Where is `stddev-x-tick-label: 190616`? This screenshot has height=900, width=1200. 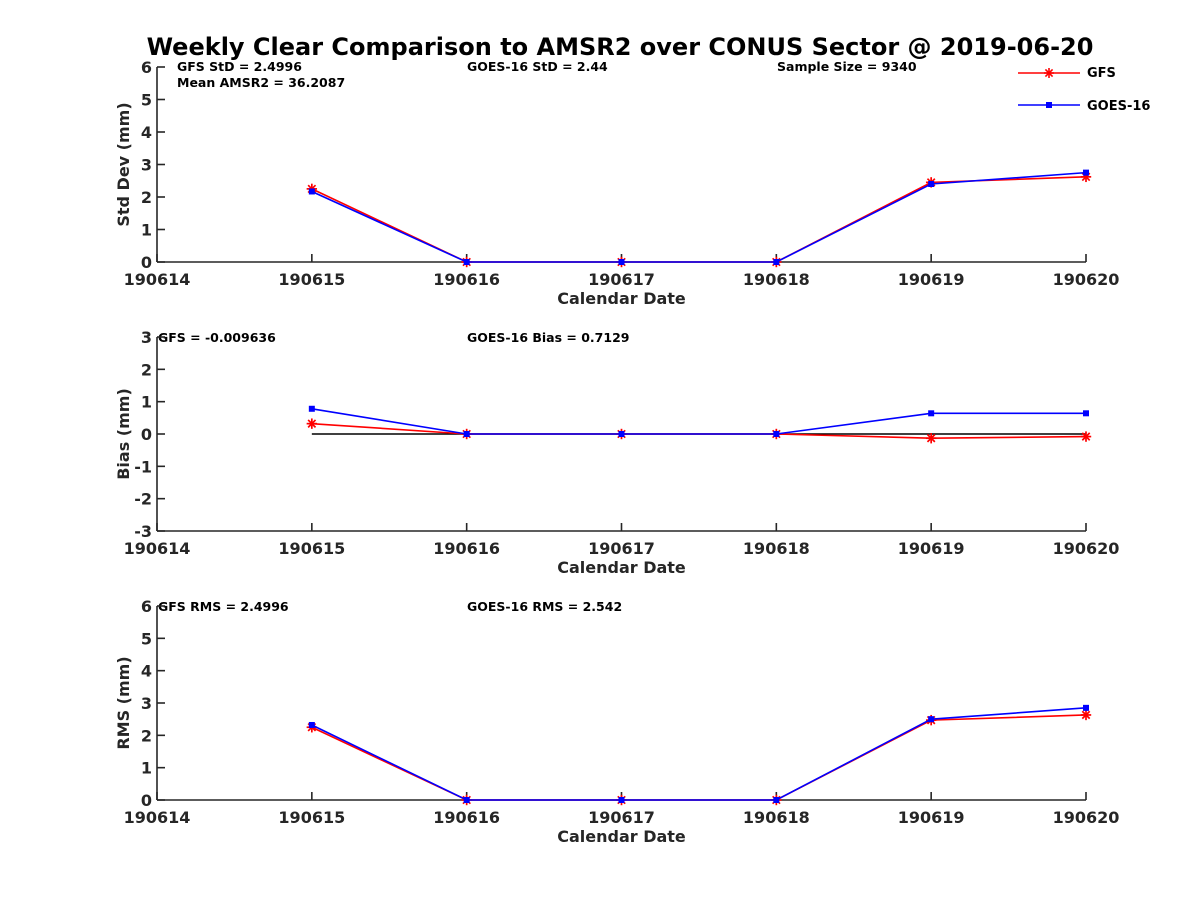 stddev-x-tick-label: 190616 is located at coordinates (466, 279).